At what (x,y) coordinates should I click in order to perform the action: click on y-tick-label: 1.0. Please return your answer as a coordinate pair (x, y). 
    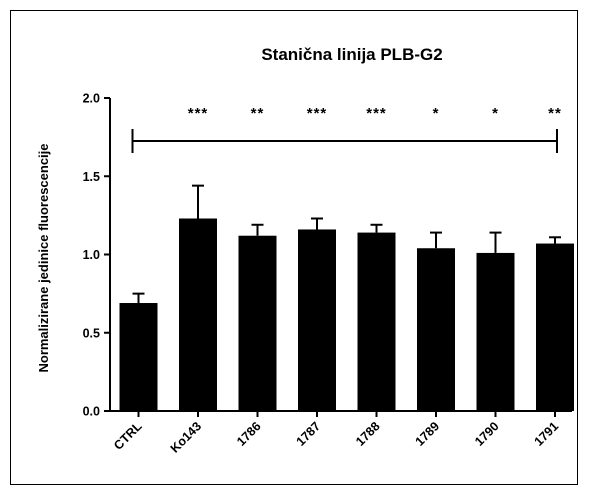
    Looking at the image, I should click on (91, 255).